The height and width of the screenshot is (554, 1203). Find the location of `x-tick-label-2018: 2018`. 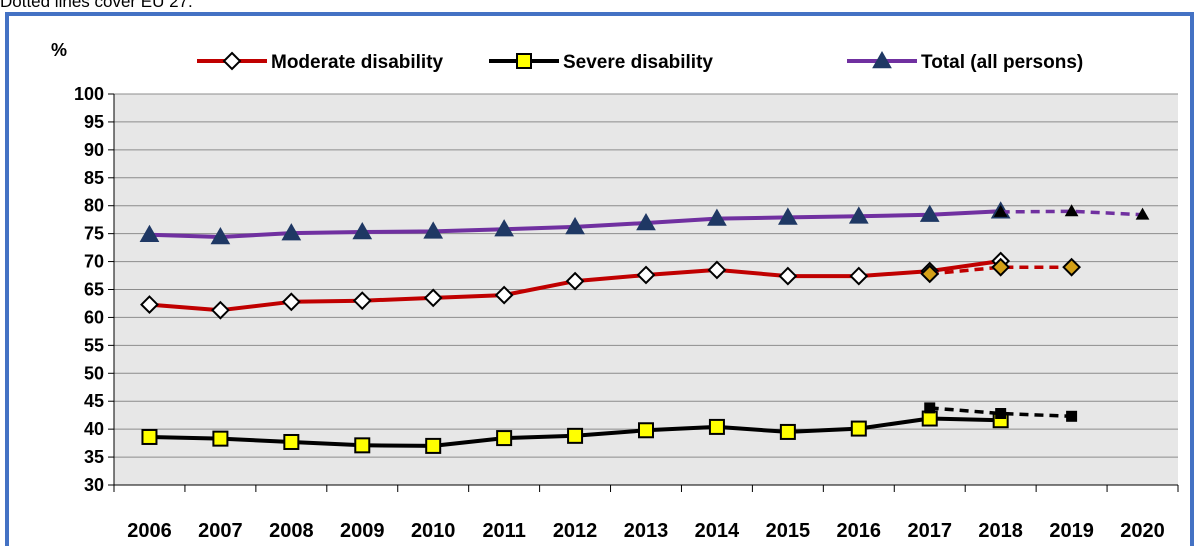

x-tick-label-2018: 2018 is located at coordinates (1000, 531).